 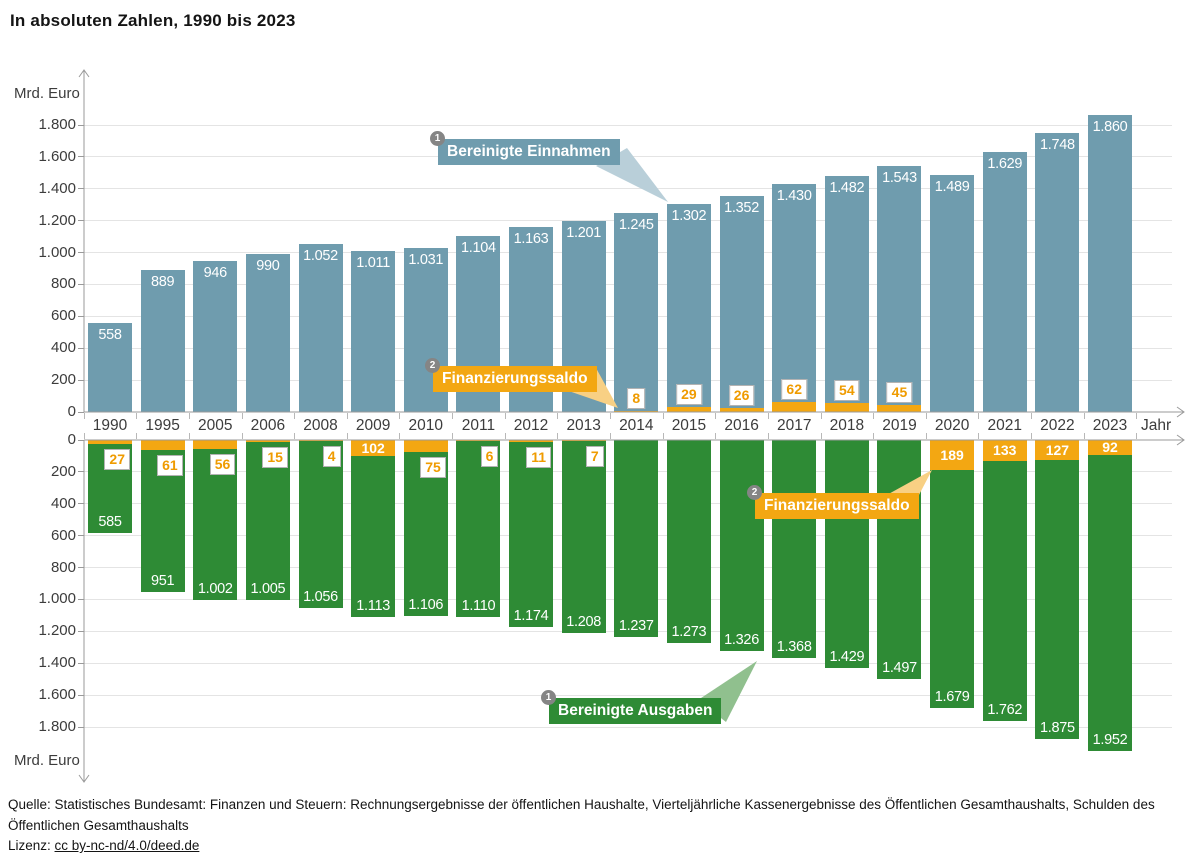 What do you see at coordinates (478, 605) in the screenshot?
I see `expenditure-value-label: 1.110` at bounding box center [478, 605].